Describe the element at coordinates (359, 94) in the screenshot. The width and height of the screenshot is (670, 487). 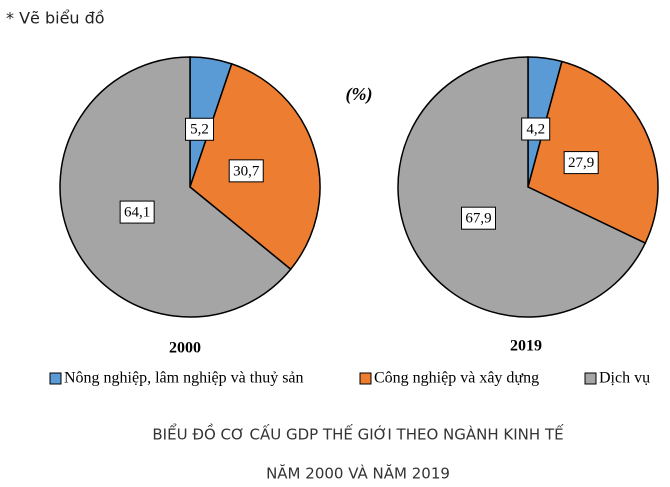
I see `unit-label: (%)` at that location.